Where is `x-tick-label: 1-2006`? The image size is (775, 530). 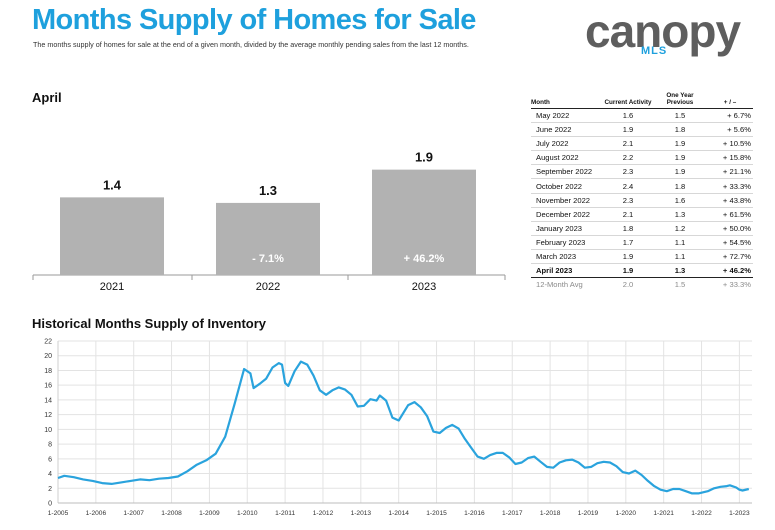
x-tick-label: 1-2006 is located at coordinates (96, 513).